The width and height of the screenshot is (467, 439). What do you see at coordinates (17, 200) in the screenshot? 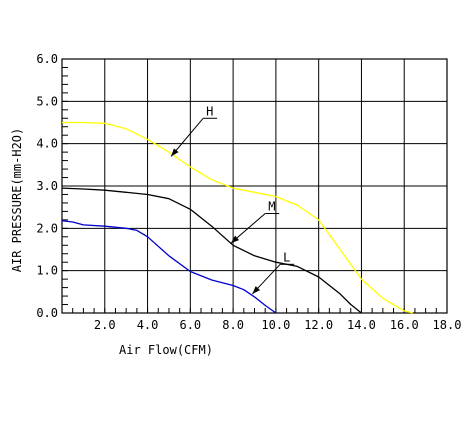
I see `y-axis-title: AIR PRESSURE(mm-H2O)` at bounding box center [17, 200].